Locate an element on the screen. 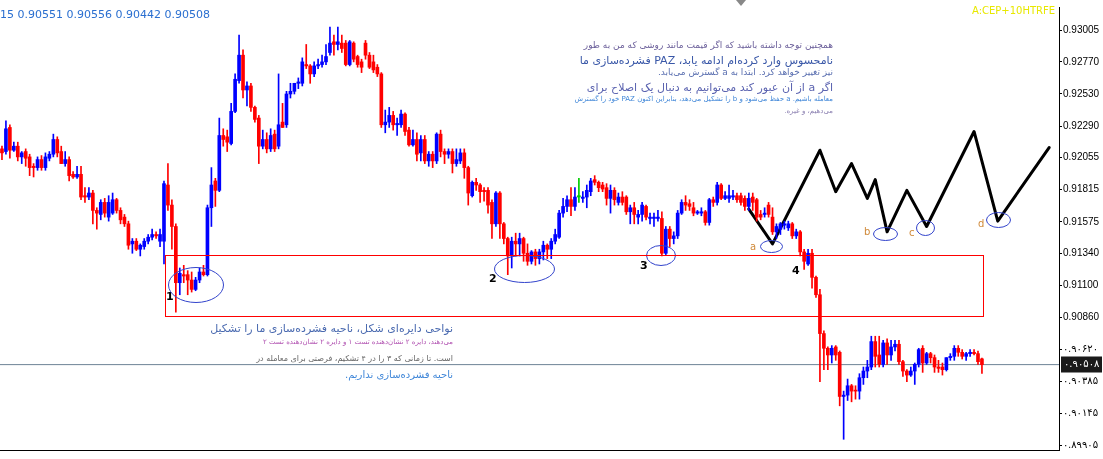 Image resolution: width=1103 pixels, height=459 pixels. y-tick-label: 0.91815 is located at coordinates (1081, 189).